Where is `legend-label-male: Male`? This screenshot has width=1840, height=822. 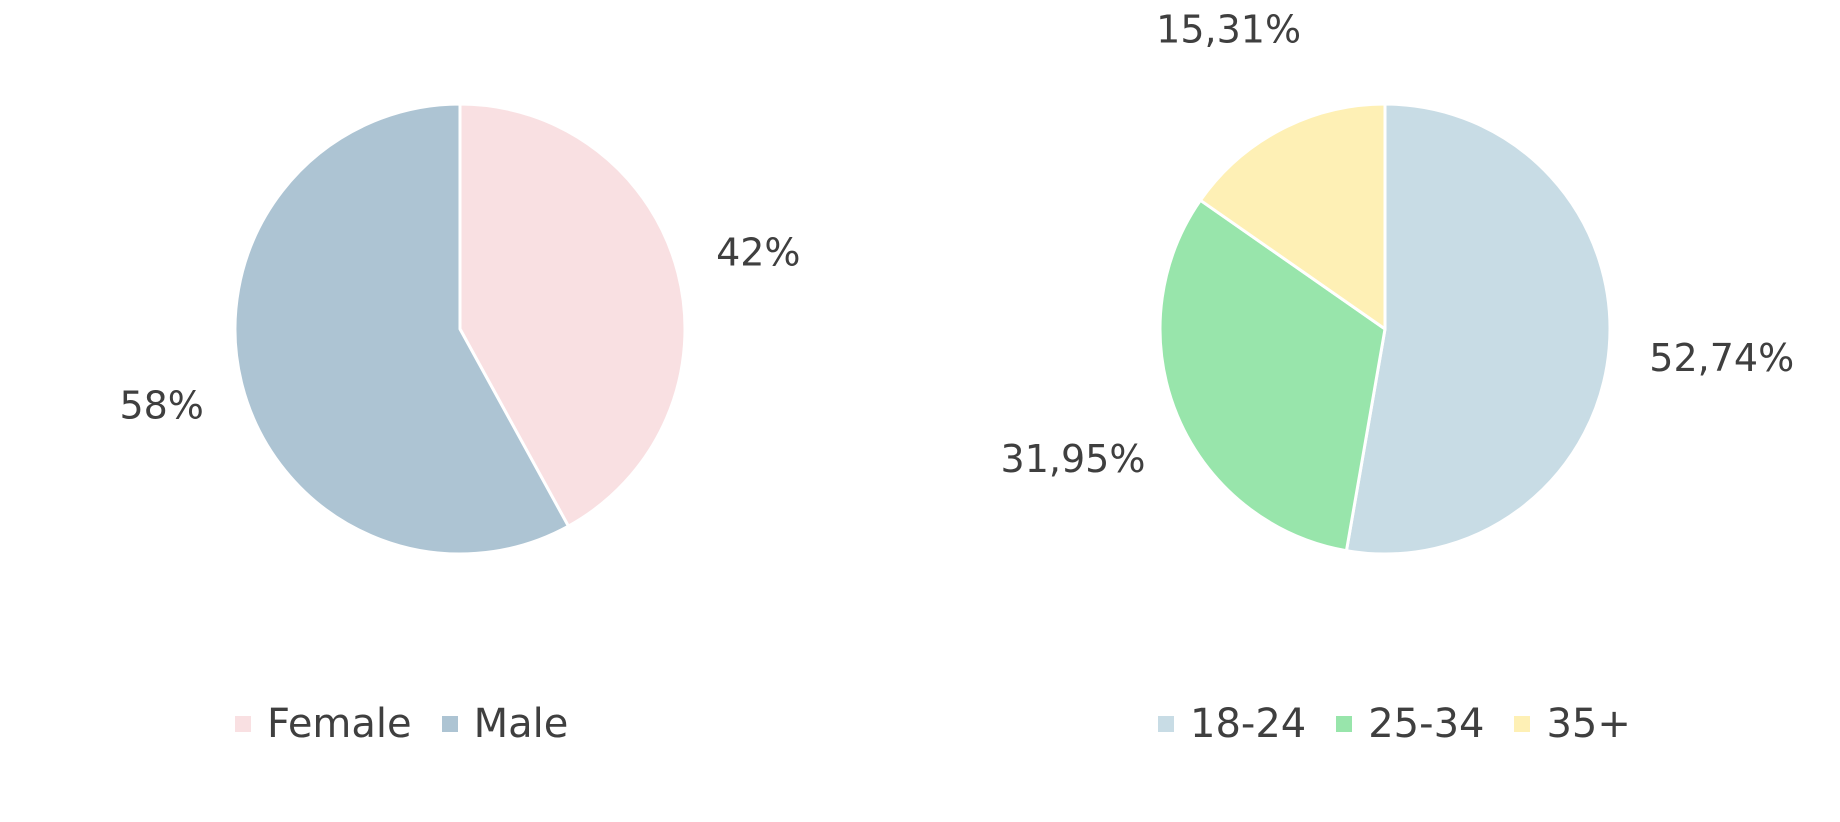 legend-label-male: Male is located at coordinates (521, 724).